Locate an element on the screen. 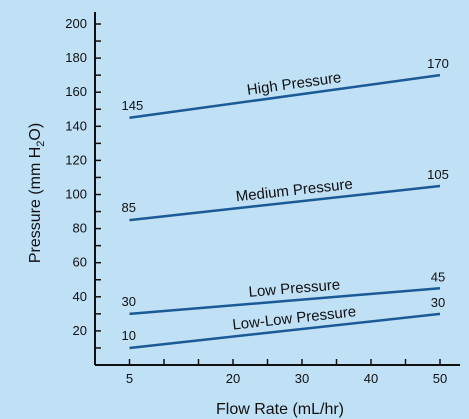 Image resolution: width=469 pixels, height=419 pixels. y-tick-label: 20 is located at coordinates (80, 330).